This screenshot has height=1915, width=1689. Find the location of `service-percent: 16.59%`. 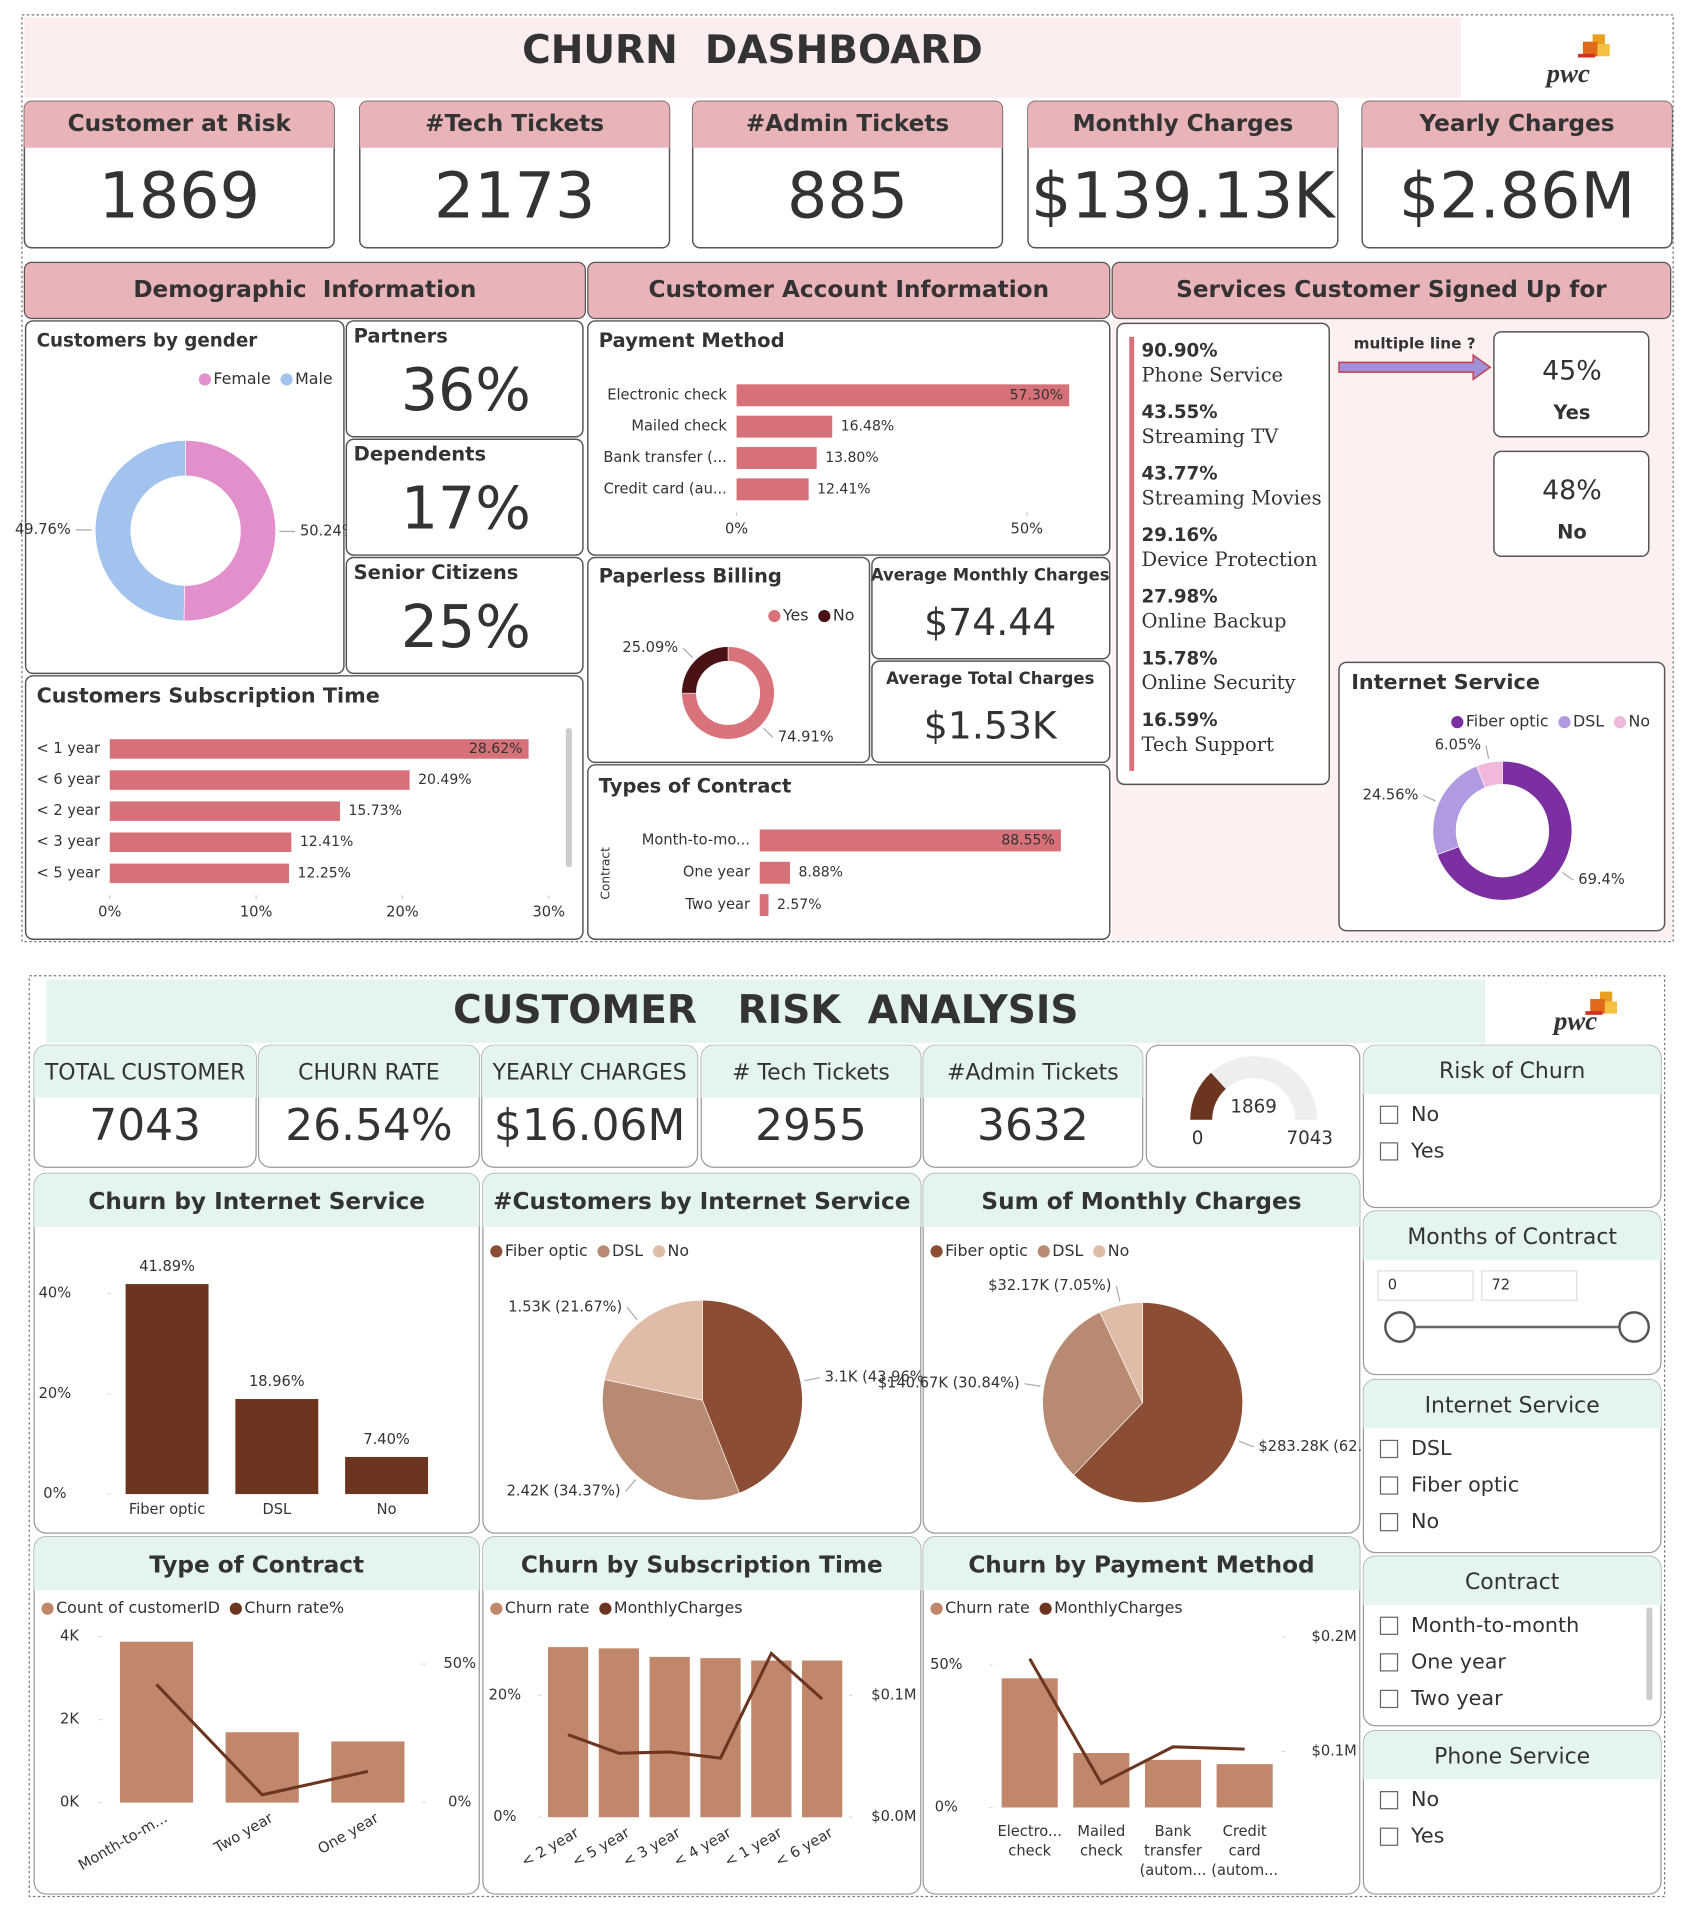

service-percent: 16.59% is located at coordinates (1179, 720).